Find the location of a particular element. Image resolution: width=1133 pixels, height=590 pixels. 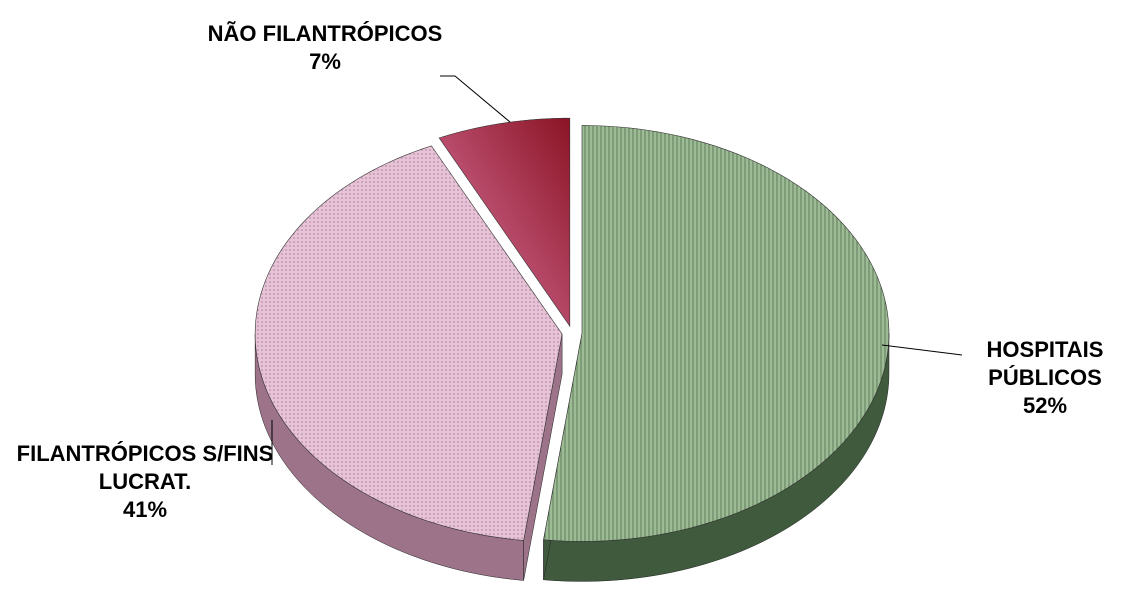

slice is located at coordinates (504, 222).